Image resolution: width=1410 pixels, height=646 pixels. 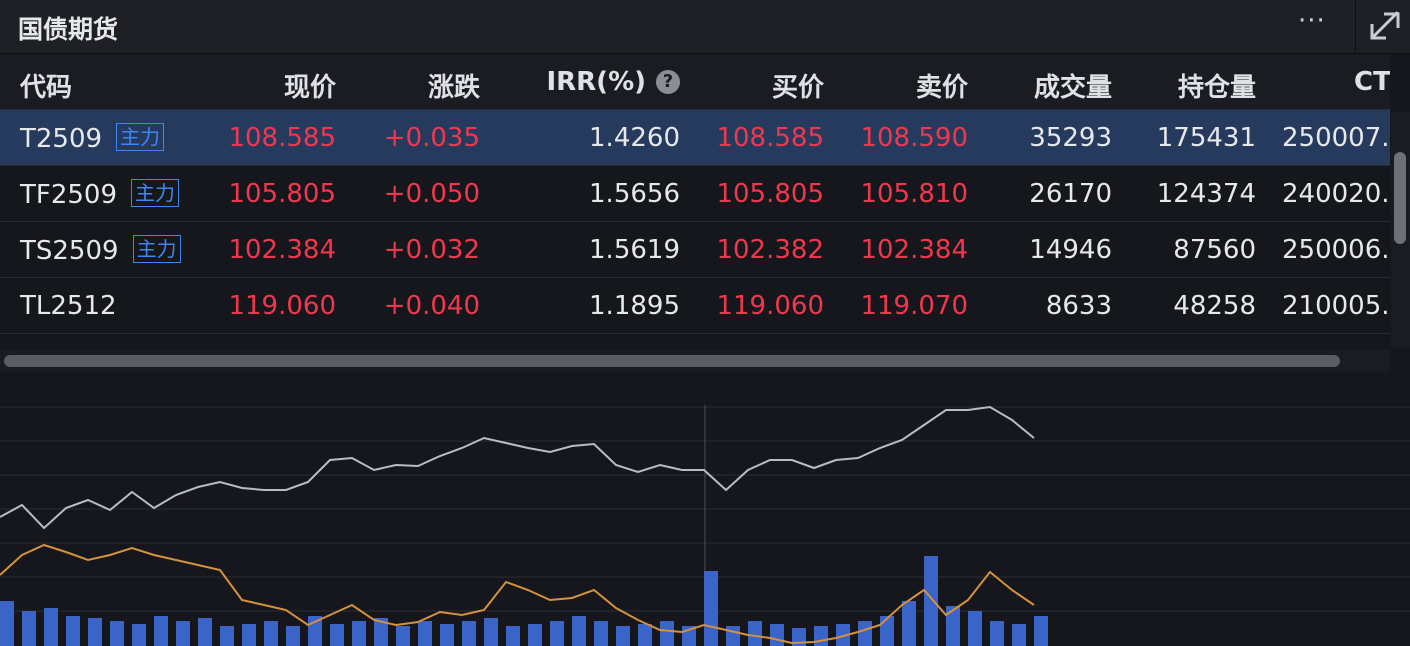 I want to click on table-cell: 1.4260, so click(x=634, y=138).